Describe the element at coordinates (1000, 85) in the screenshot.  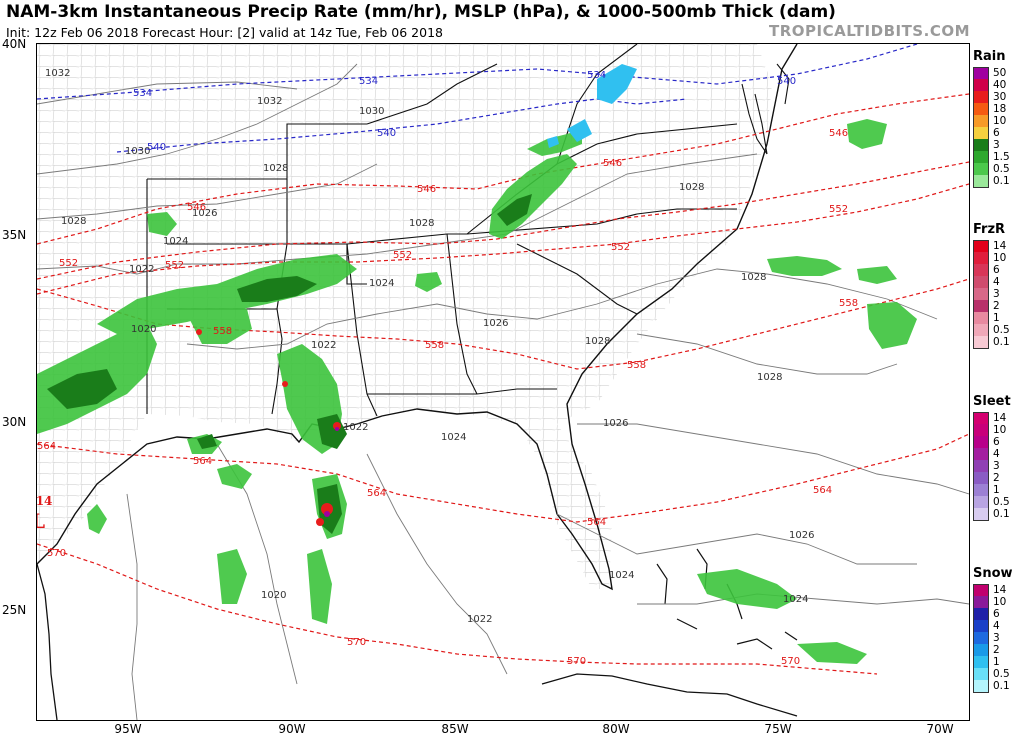
I see `legend-value: 40` at that location.